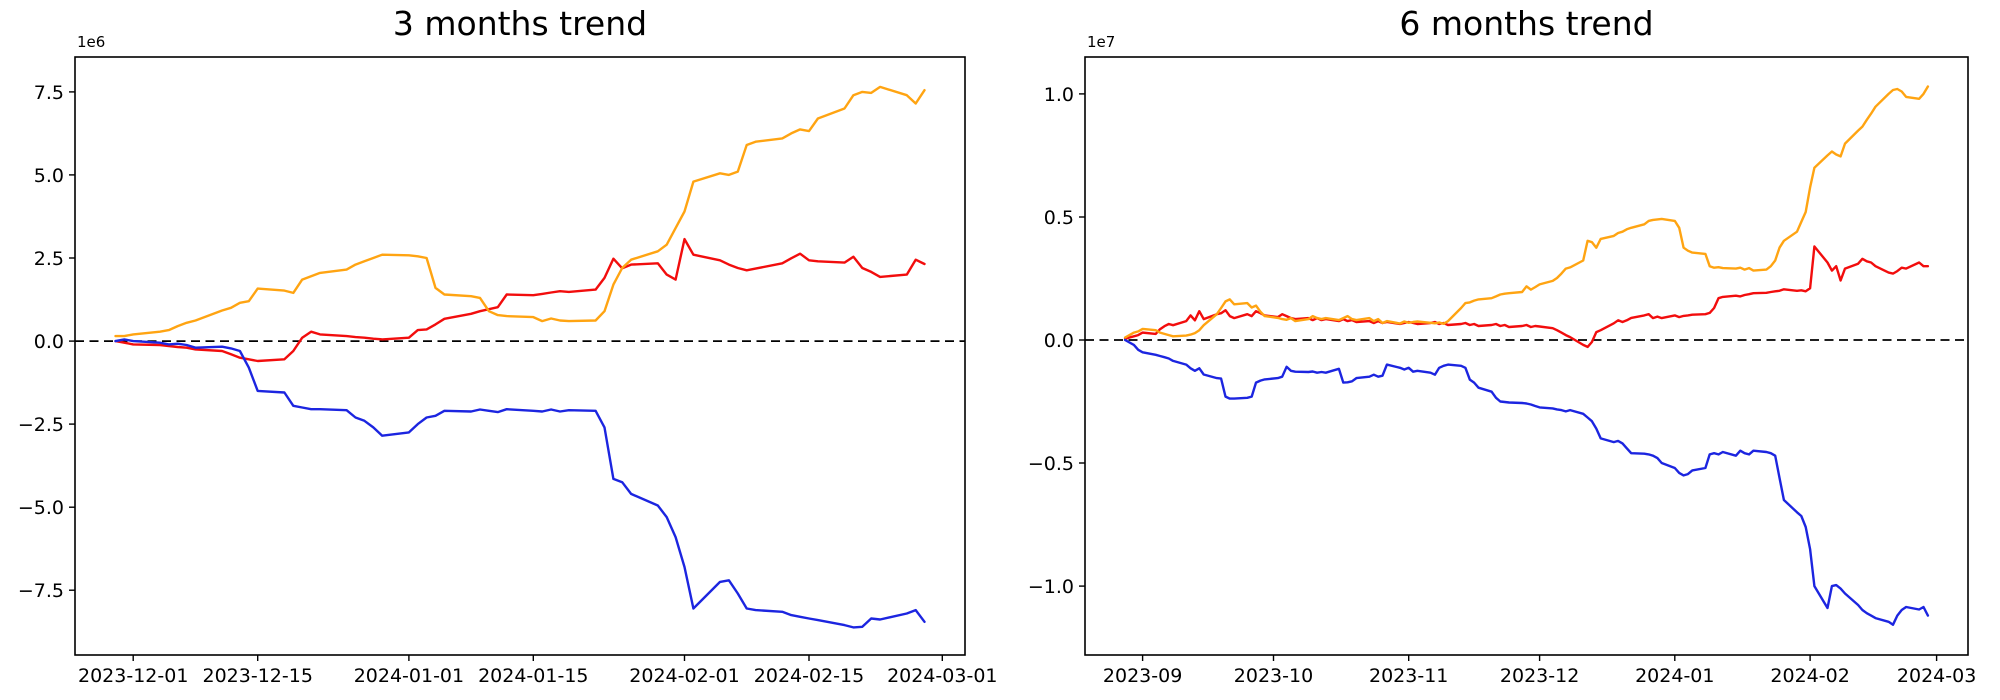 The image size is (2000, 700). Describe the element at coordinates (49, 259) in the screenshot. I see `three-months-trend-y-tick-label: 2.5` at that location.